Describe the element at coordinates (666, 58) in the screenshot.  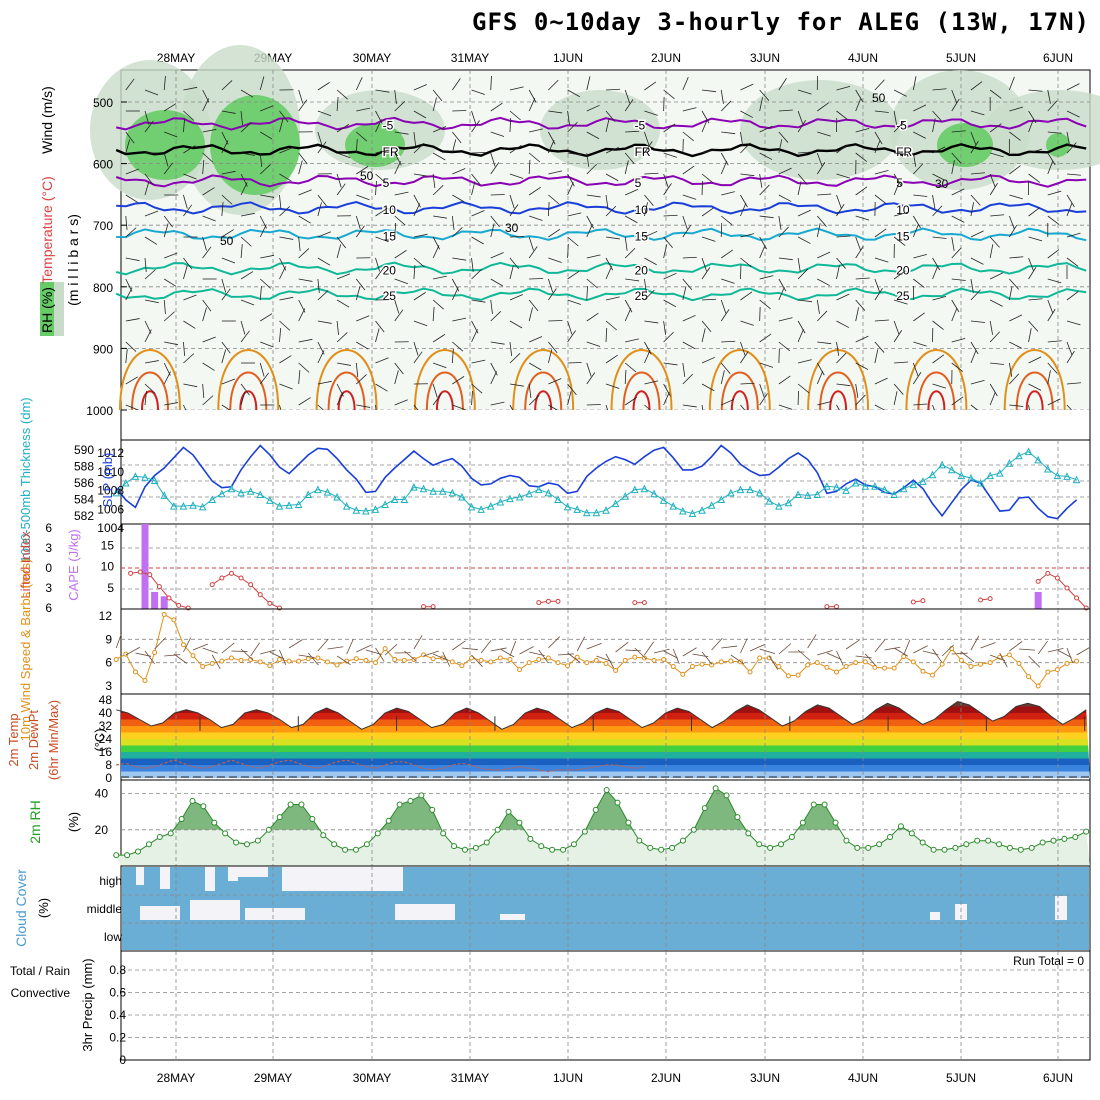
I see `date-label-top: 2JUN` at that location.